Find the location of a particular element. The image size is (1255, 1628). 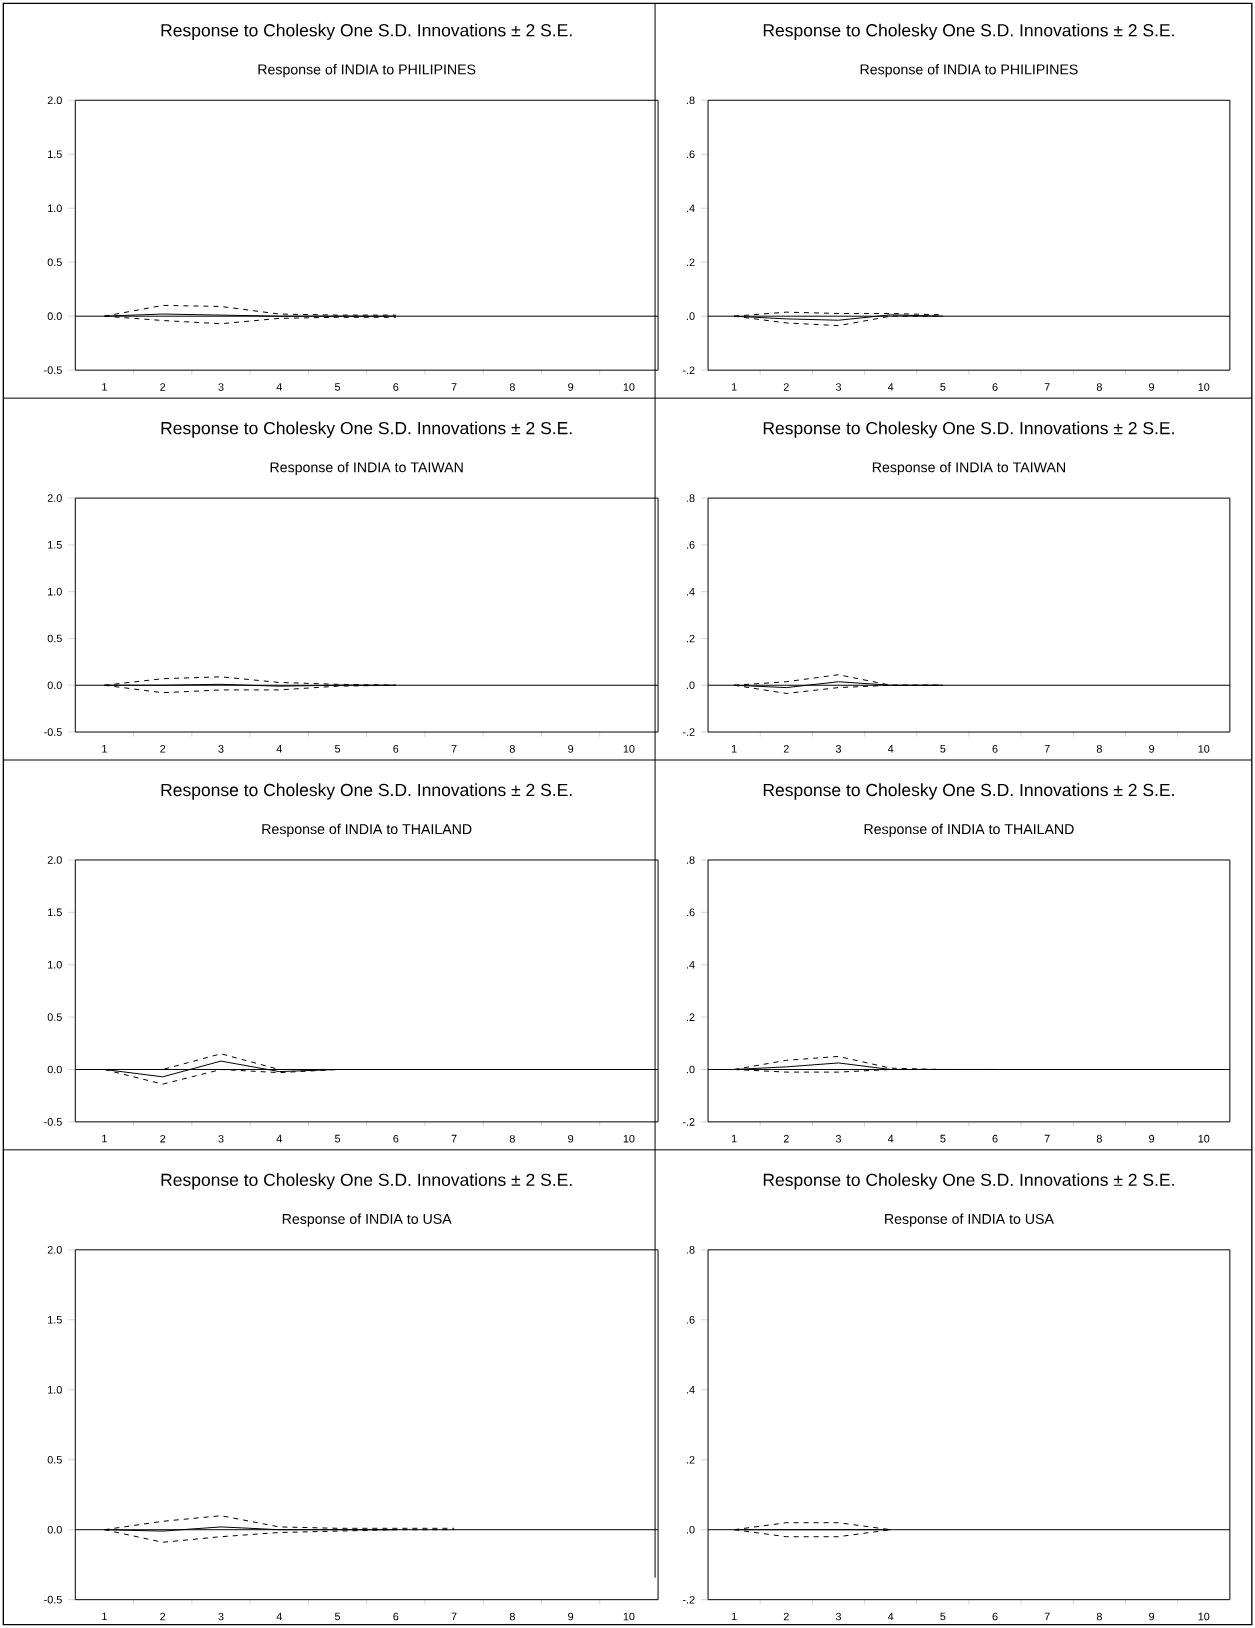

chart-subtitle: Response of INDIA to TAIWAN is located at coordinates (366, 468).